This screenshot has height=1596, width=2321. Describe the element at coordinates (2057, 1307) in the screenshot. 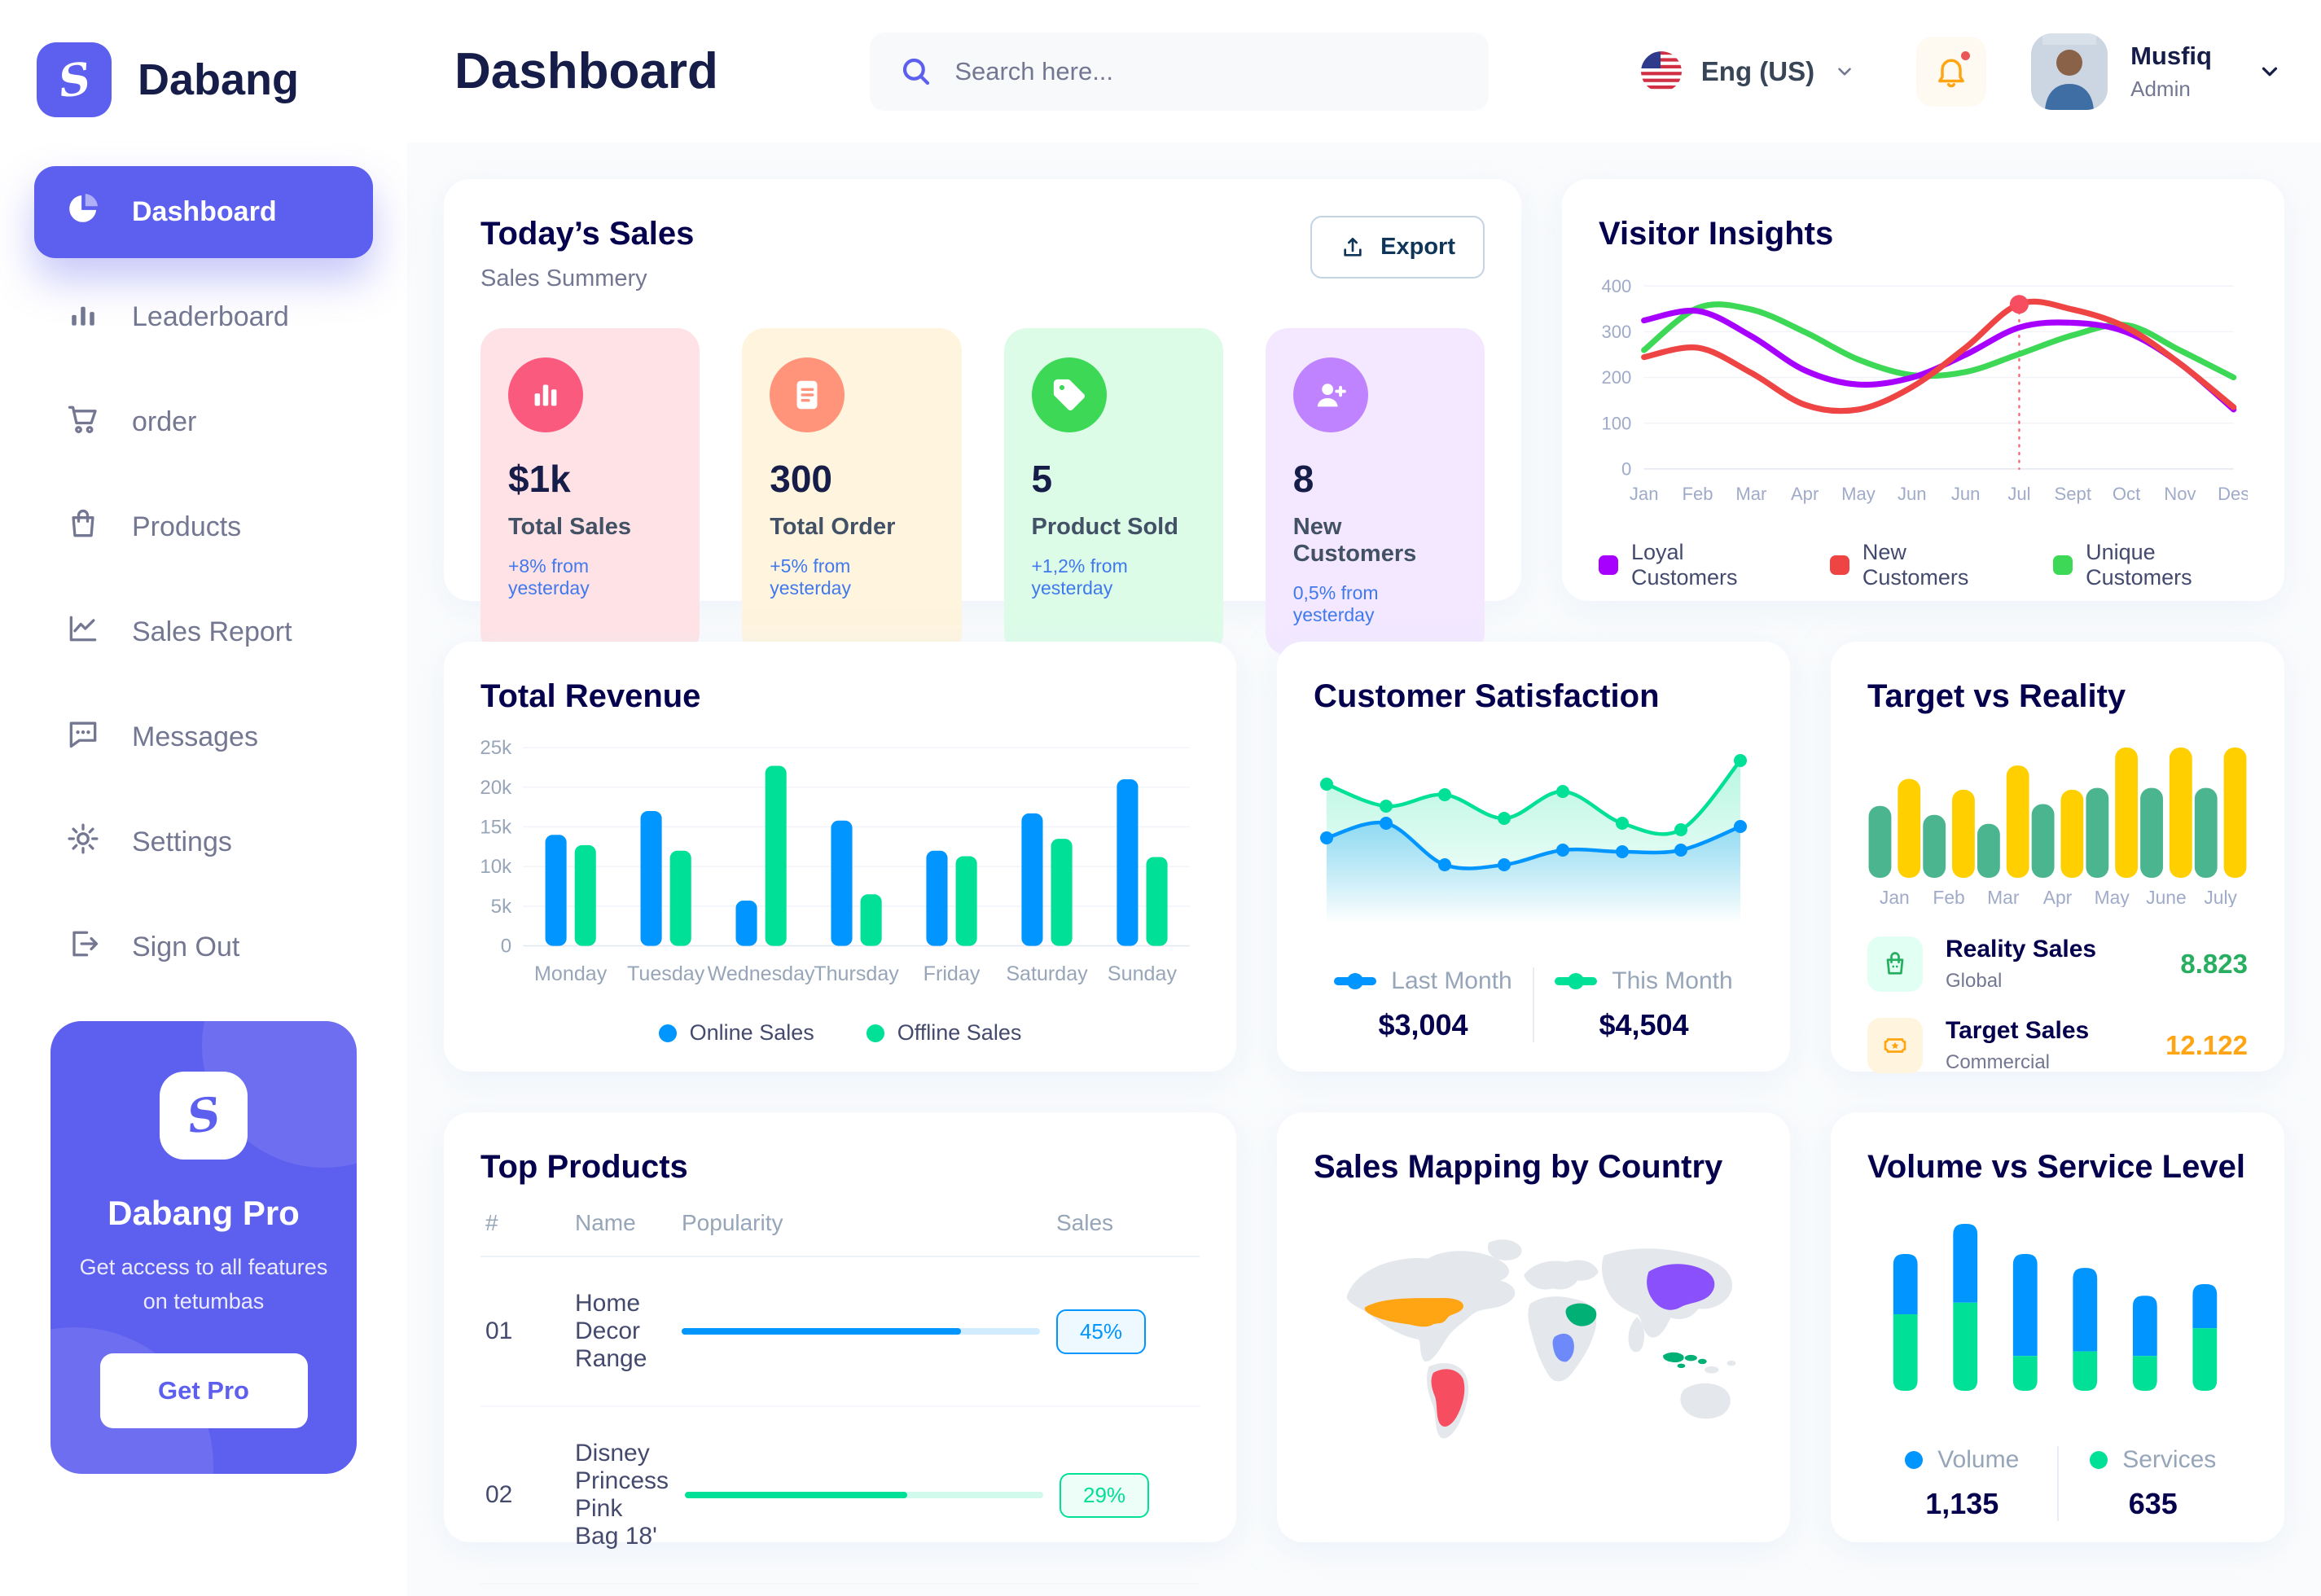

I see `volume-service-chart` at that location.